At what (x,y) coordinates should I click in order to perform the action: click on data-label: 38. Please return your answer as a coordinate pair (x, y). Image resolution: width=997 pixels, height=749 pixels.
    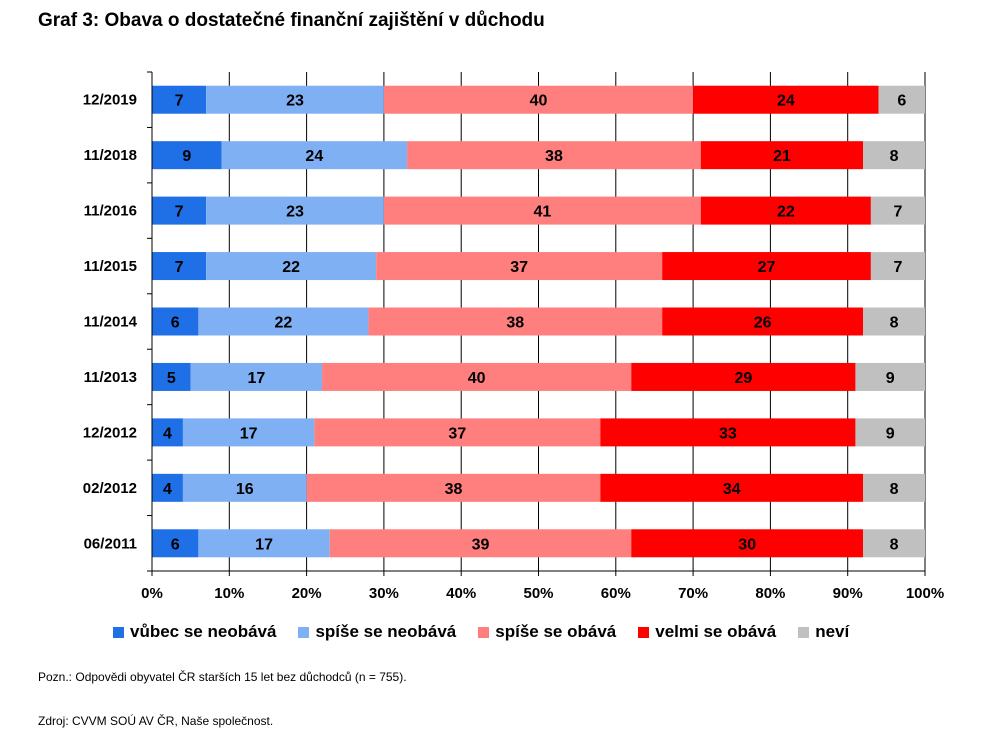
    Looking at the image, I should click on (554, 156).